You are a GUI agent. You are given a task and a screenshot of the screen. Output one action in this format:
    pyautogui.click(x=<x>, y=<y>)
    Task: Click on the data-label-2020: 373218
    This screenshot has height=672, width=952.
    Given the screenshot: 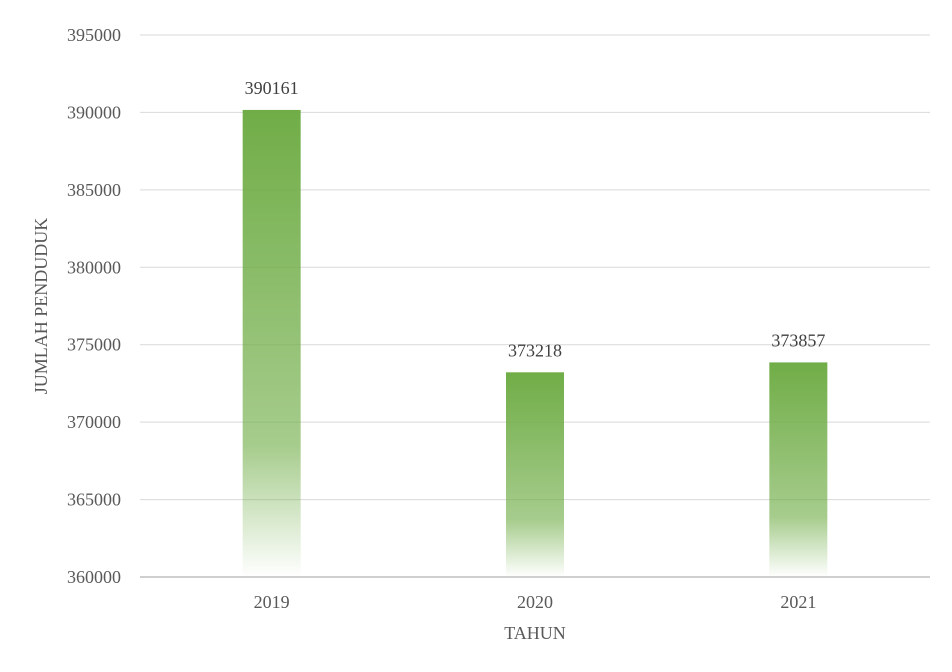 What is the action you would take?
    pyautogui.click(x=535, y=350)
    